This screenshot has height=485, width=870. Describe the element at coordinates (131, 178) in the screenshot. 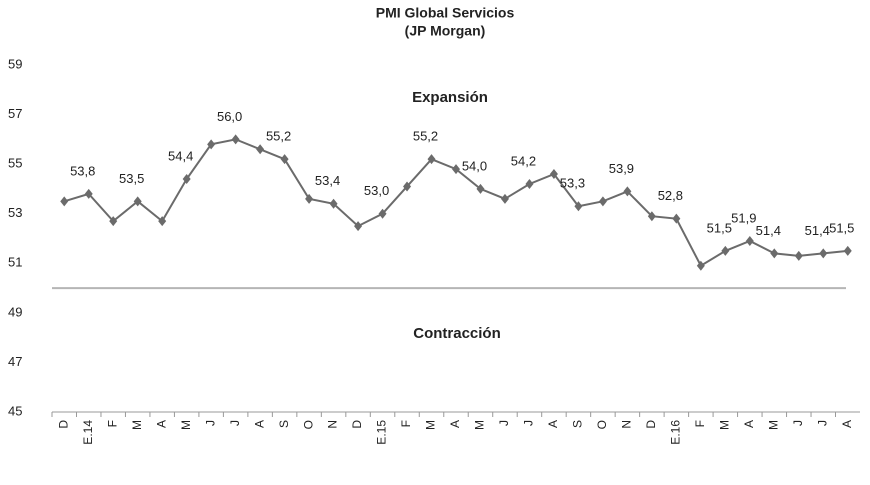

I see `value-label: 53,5` at that location.